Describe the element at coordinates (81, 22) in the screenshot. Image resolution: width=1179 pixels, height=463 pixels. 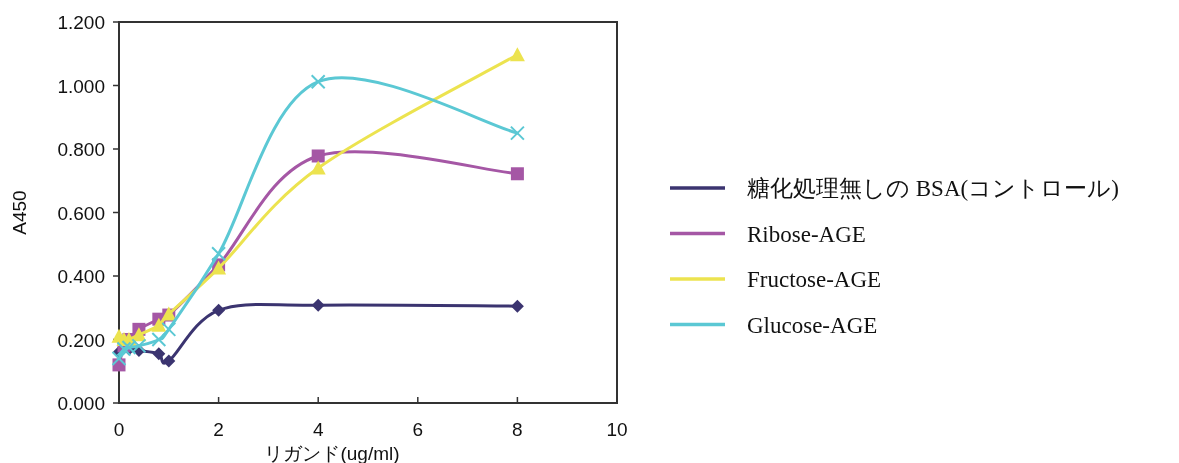
I see `y-tick-label: 1.200` at that location.